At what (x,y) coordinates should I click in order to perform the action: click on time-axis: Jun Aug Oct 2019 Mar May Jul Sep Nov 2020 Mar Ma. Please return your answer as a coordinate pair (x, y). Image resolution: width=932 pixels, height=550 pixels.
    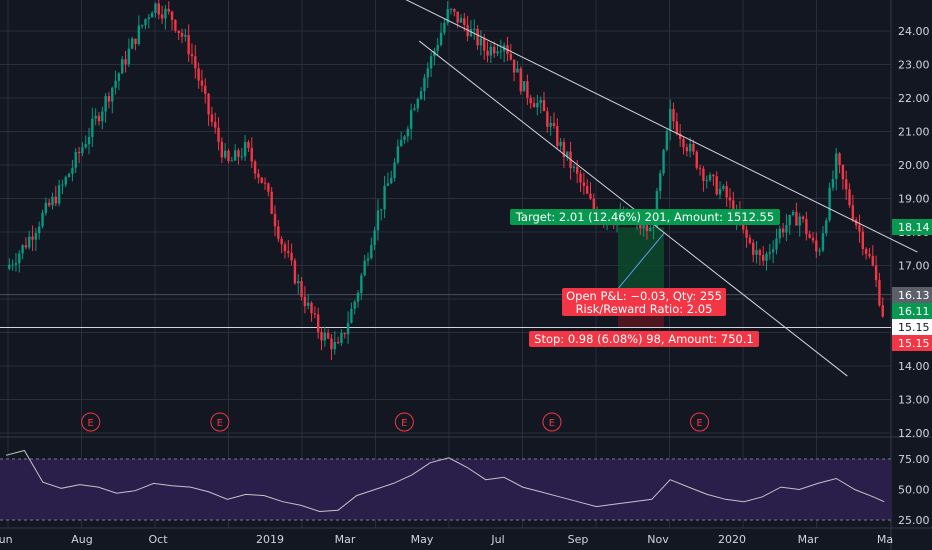
    Looking at the image, I should click on (446, 539).